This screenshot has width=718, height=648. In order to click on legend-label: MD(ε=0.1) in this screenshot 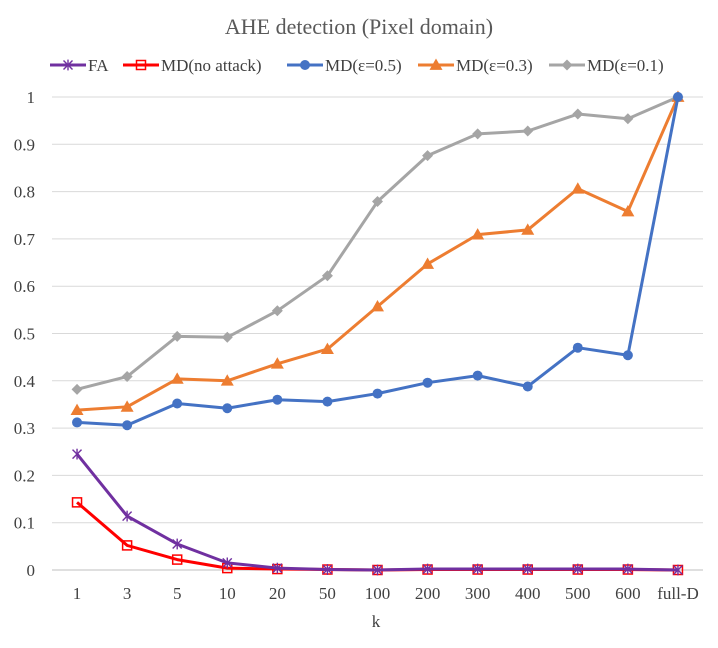, I will do `click(625, 65)`.